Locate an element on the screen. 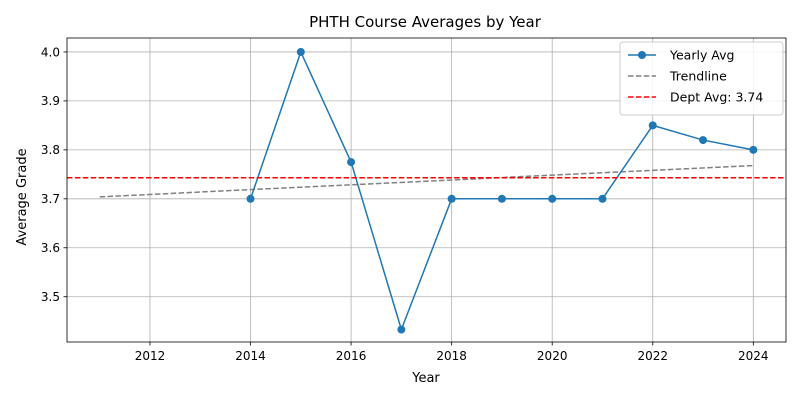 This screenshot has height=400, width=800. y-tick-label: 3.9 is located at coordinates (50, 101).